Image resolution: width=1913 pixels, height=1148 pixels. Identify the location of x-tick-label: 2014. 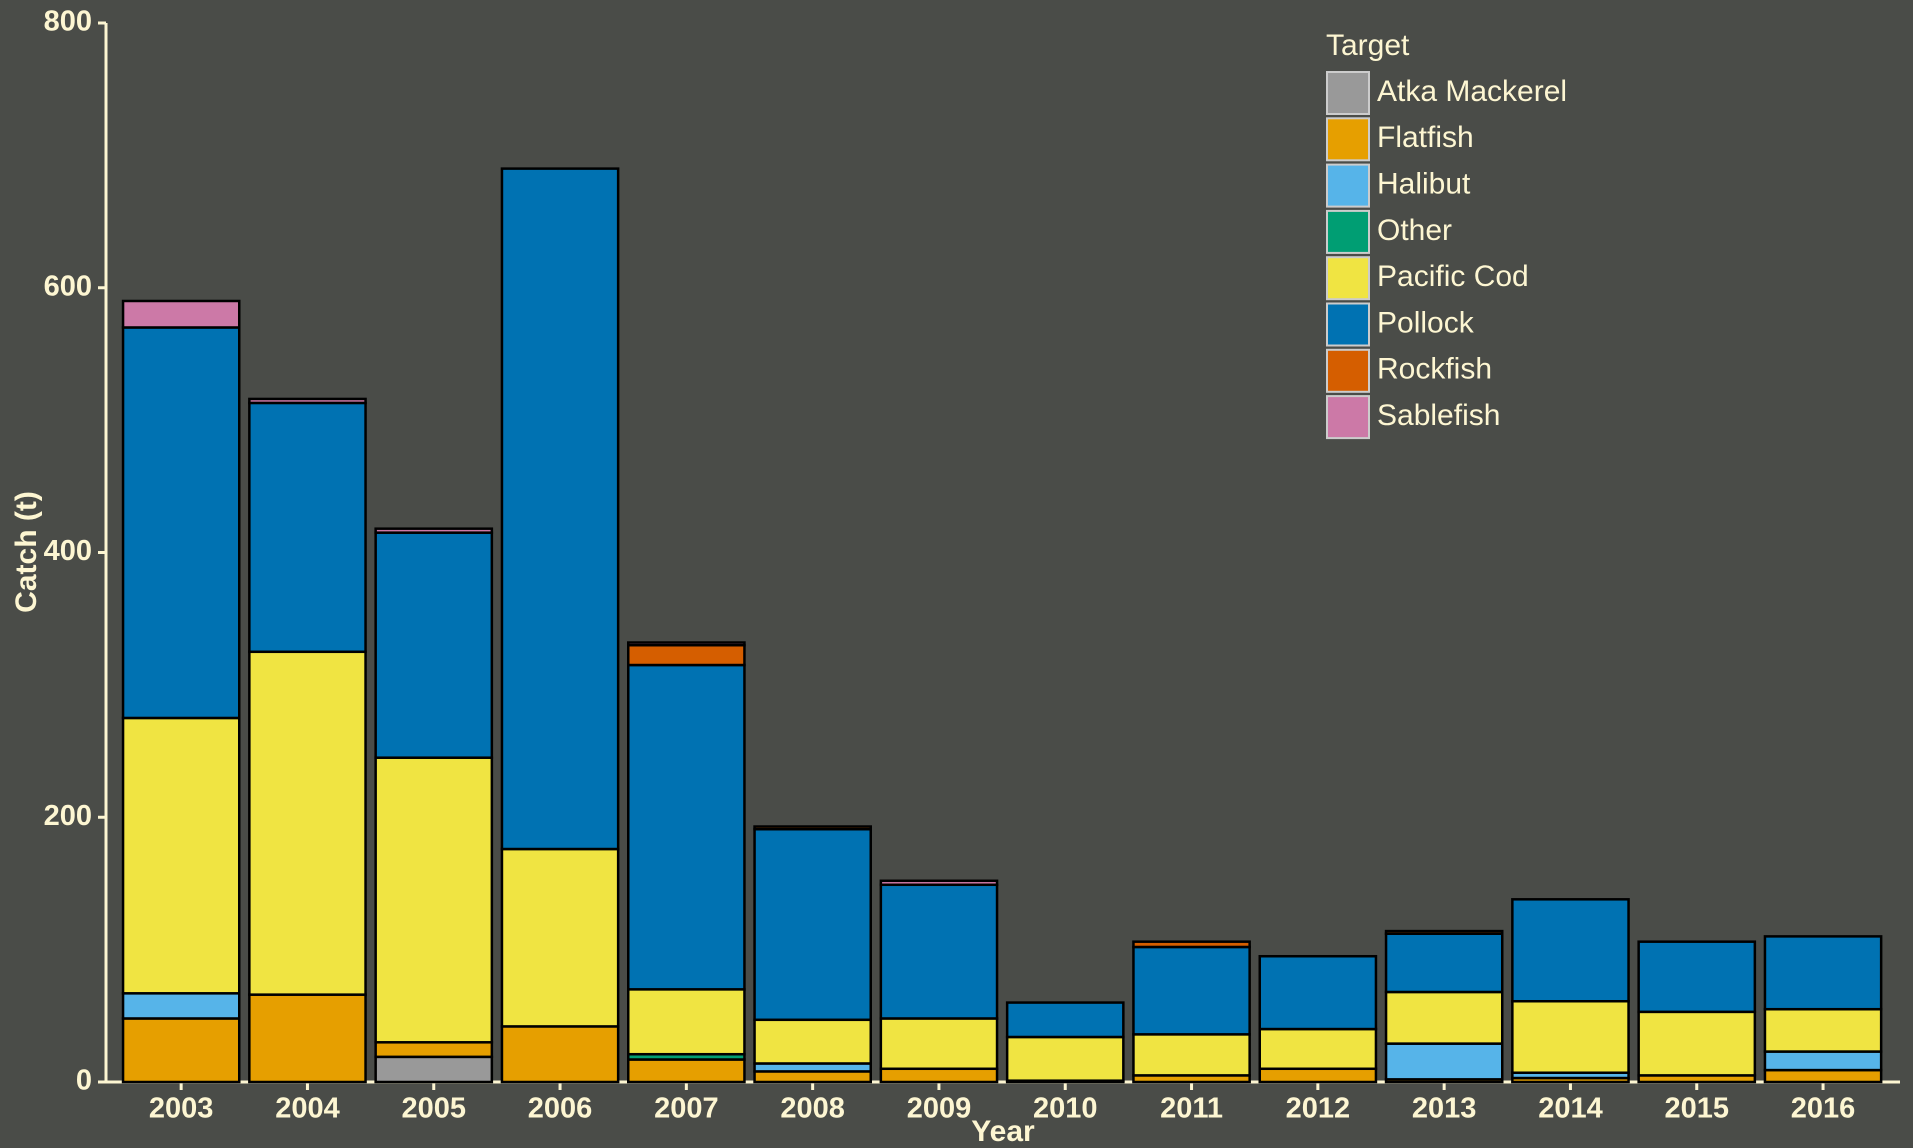
(1570, 1109).